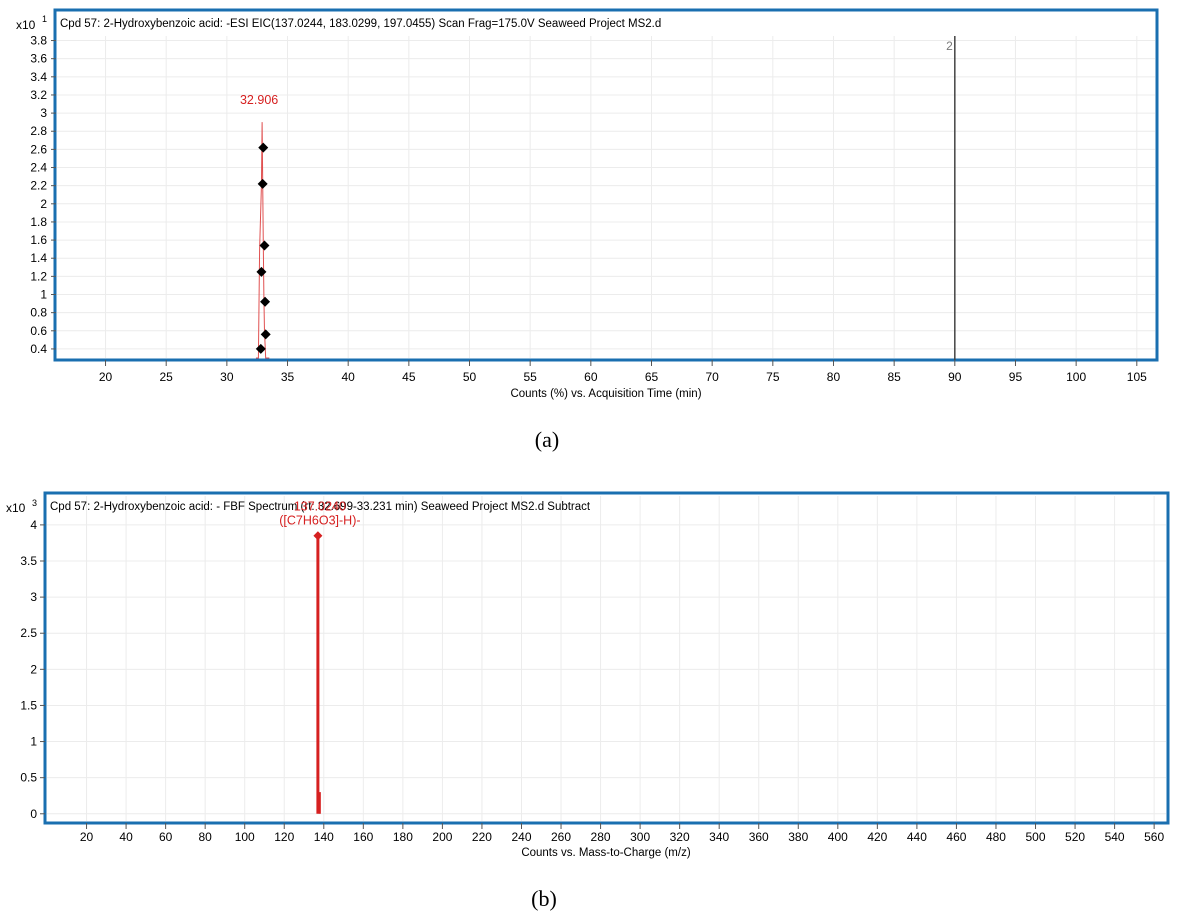 Image resolution: width=1182 pixels, height=916 pixels. What do you see at coordinates (324, 837) in the screenshot?
I see `panel-b-x-tick-label: 140` at bounding box center [324, 837].